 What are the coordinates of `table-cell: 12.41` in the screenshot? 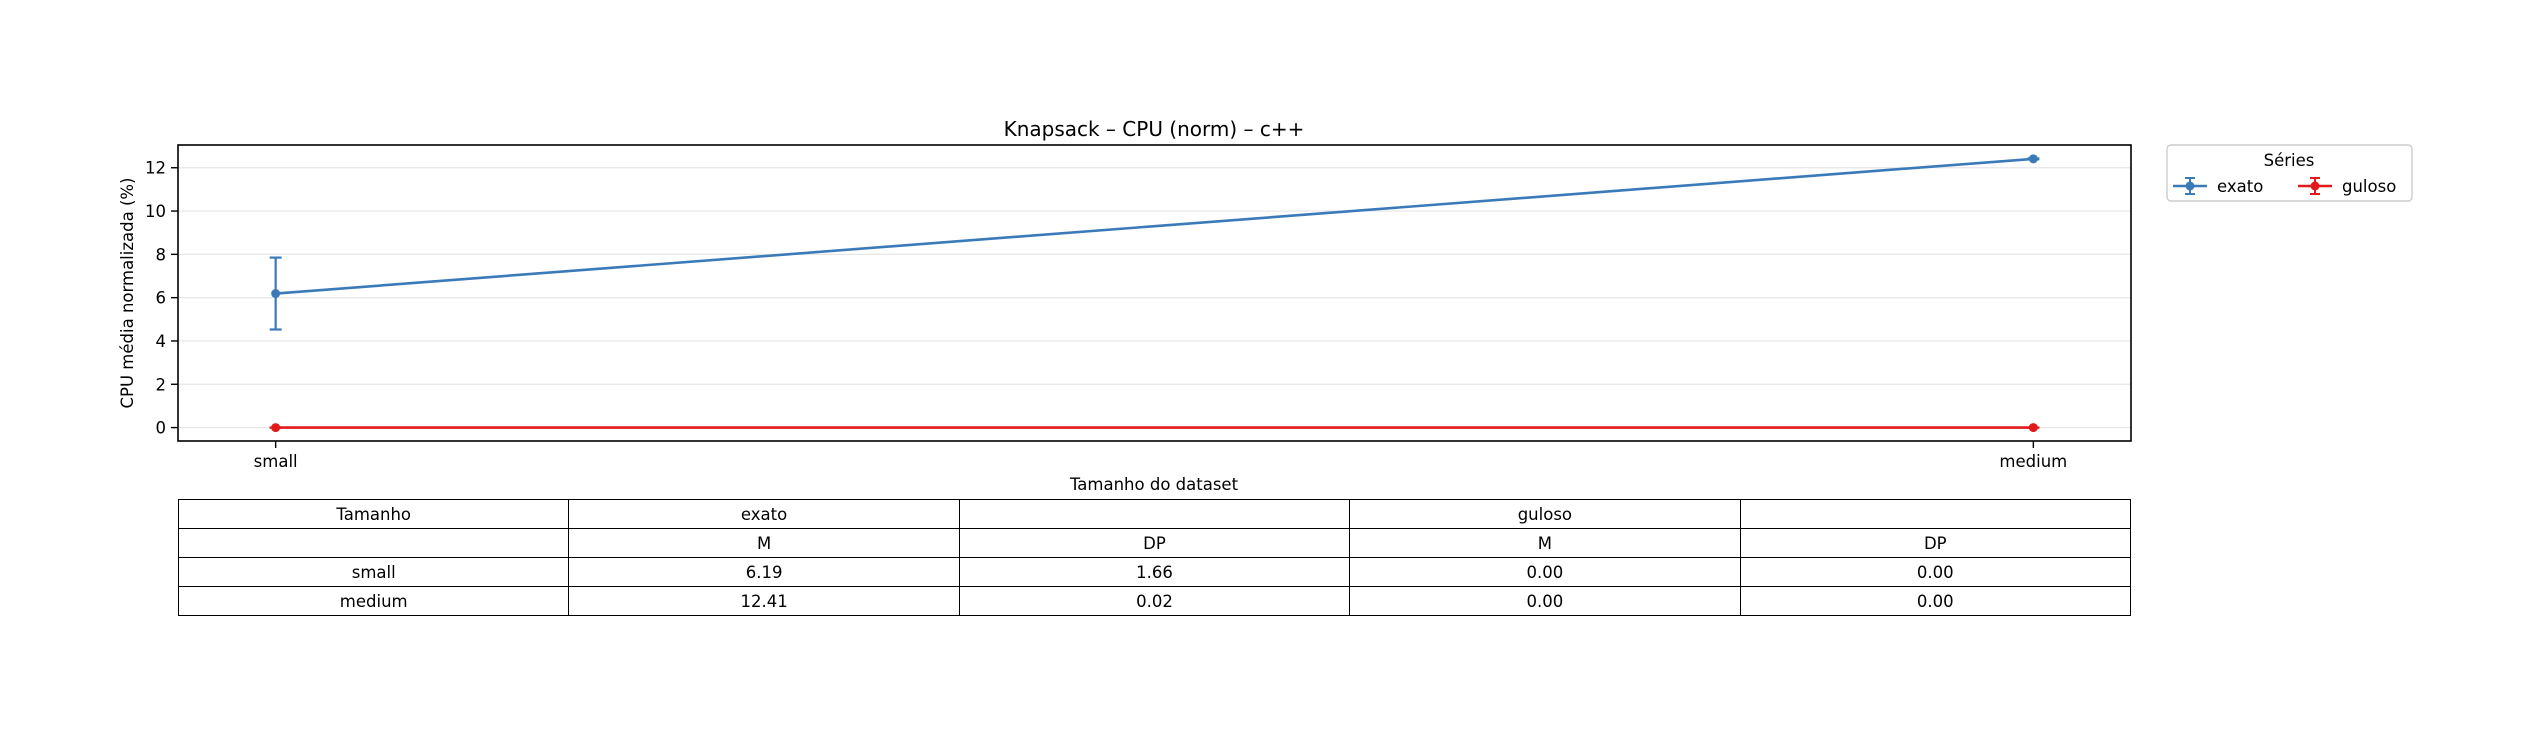 It's located at (764, 601).